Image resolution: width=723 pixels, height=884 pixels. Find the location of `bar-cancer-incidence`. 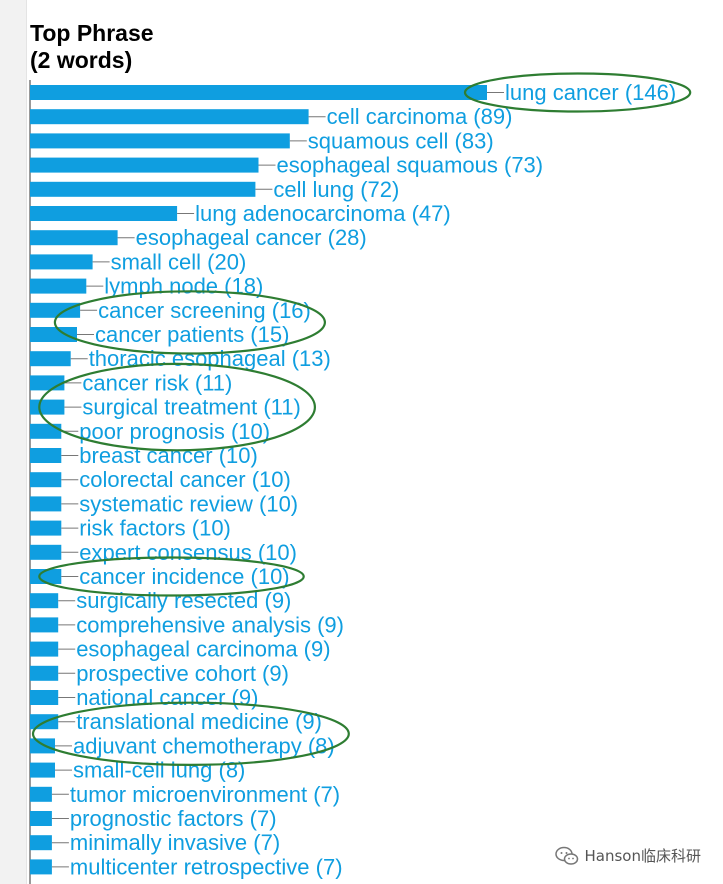

bar-cancer-incidence is located at coordinates (46, 576).